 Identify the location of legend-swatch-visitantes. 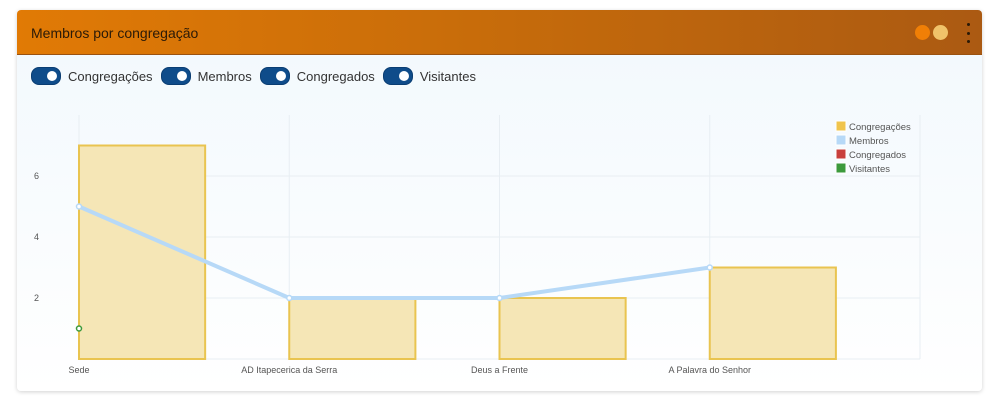
(841, 168).